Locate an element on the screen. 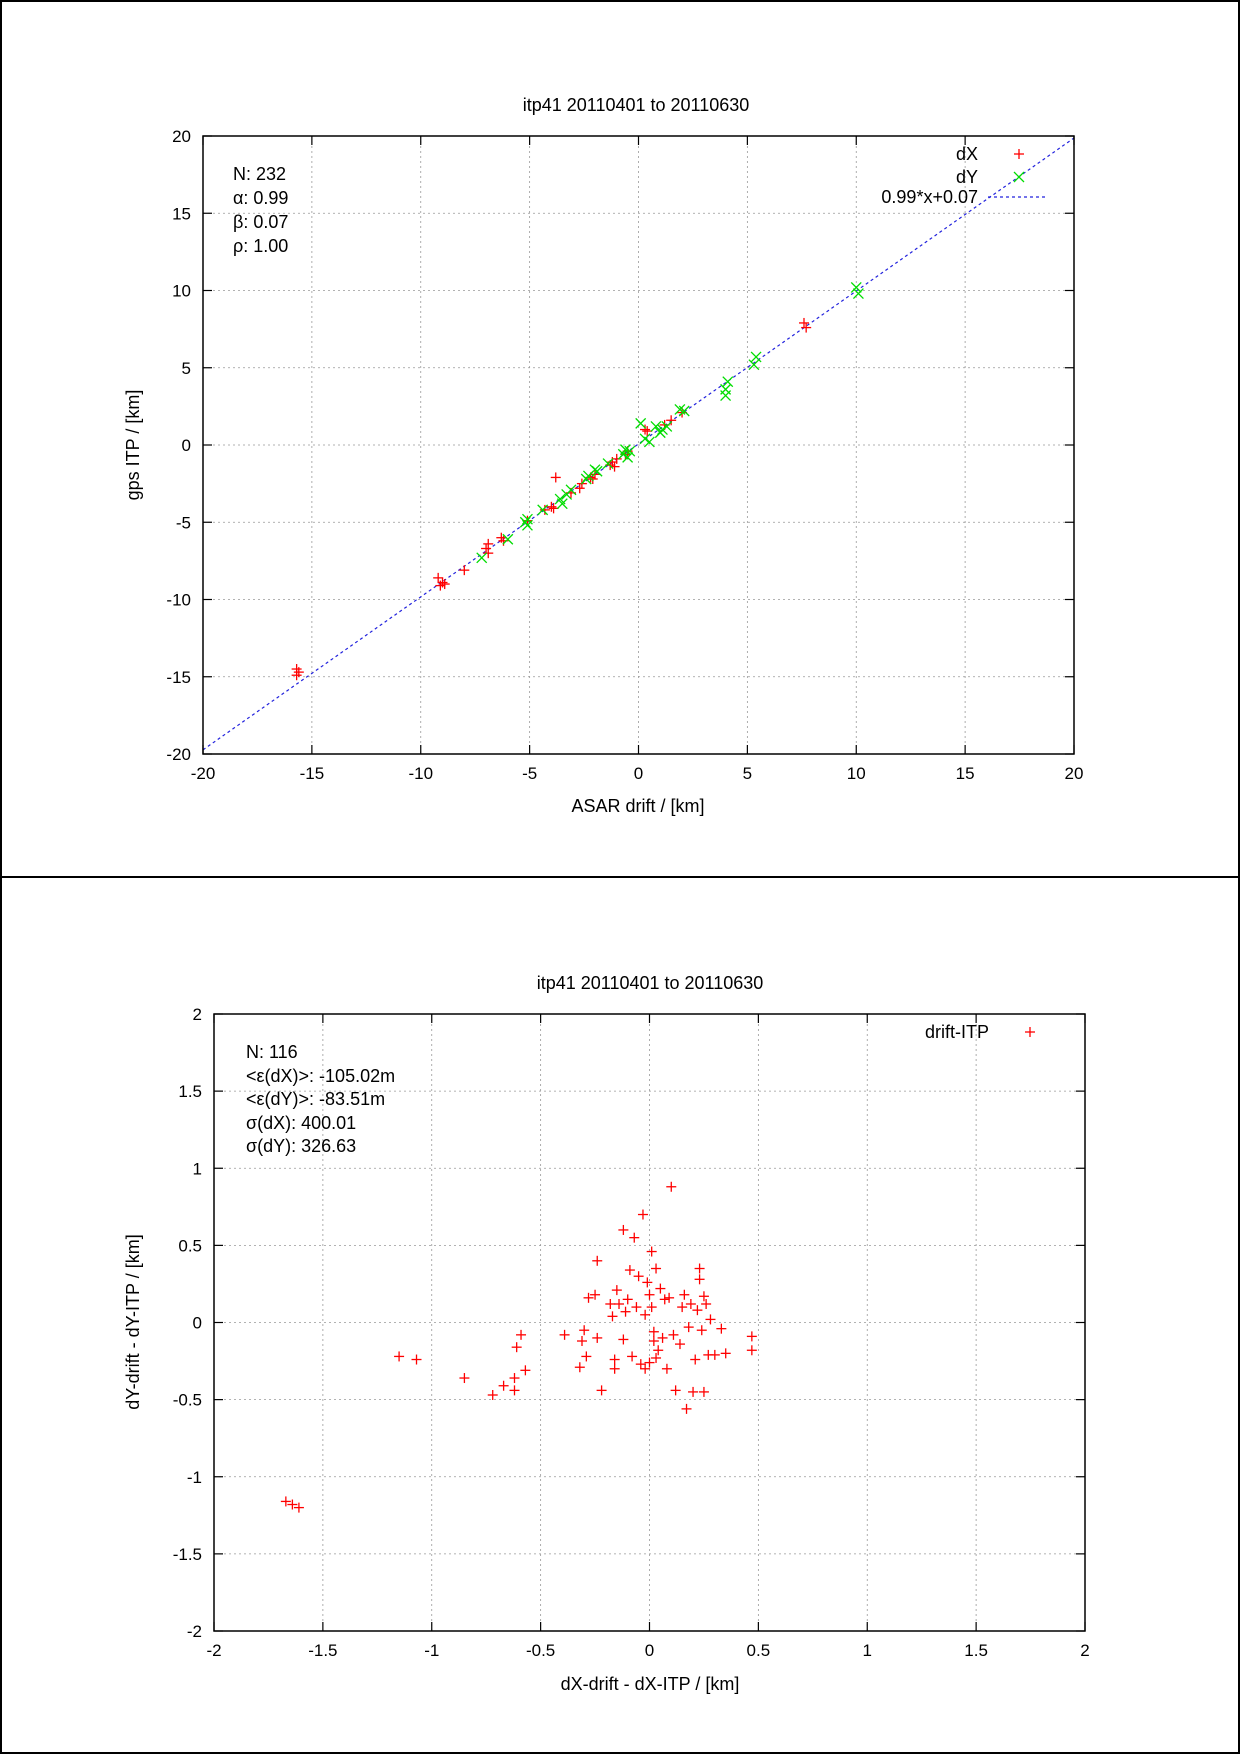 The height and width of the screenshot is (1754, 1240). y-tick-label: 1.5 is located at coordinates (190, 1091).